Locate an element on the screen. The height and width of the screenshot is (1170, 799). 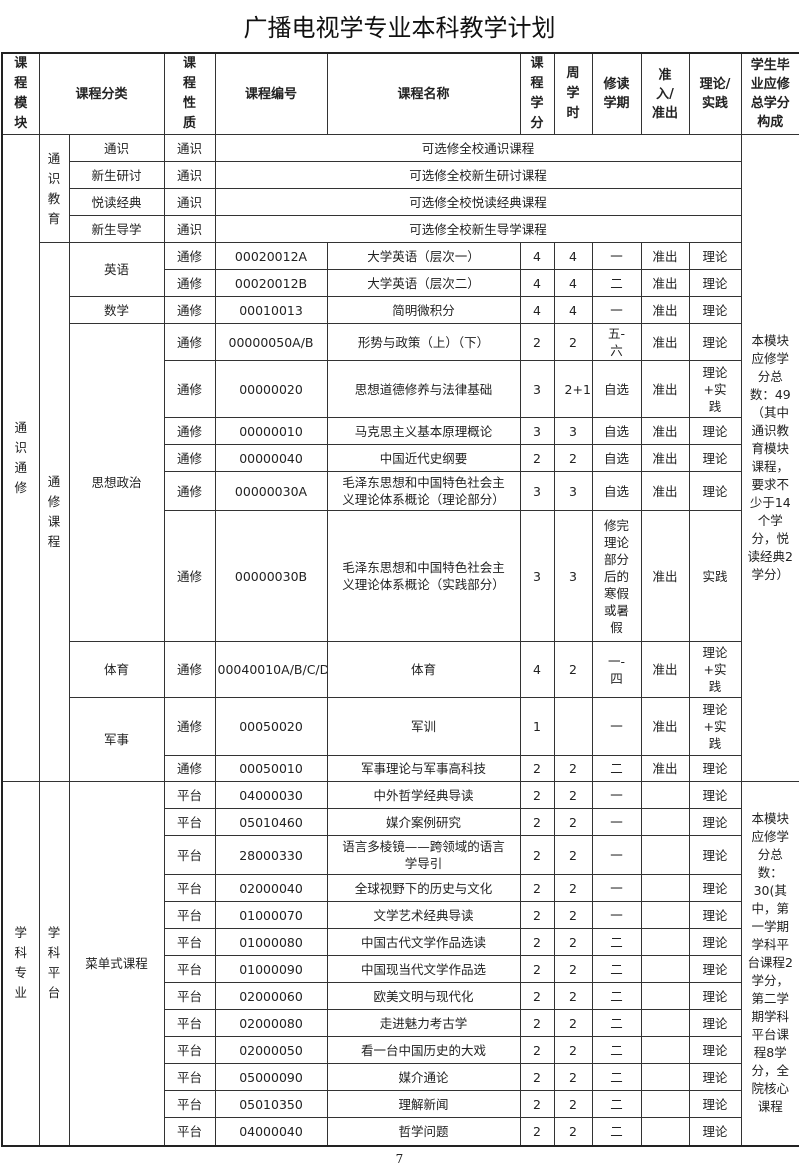
course-name: 语言多棱镜——跨领域的语言学导引 is located at coordinates (423, 855).